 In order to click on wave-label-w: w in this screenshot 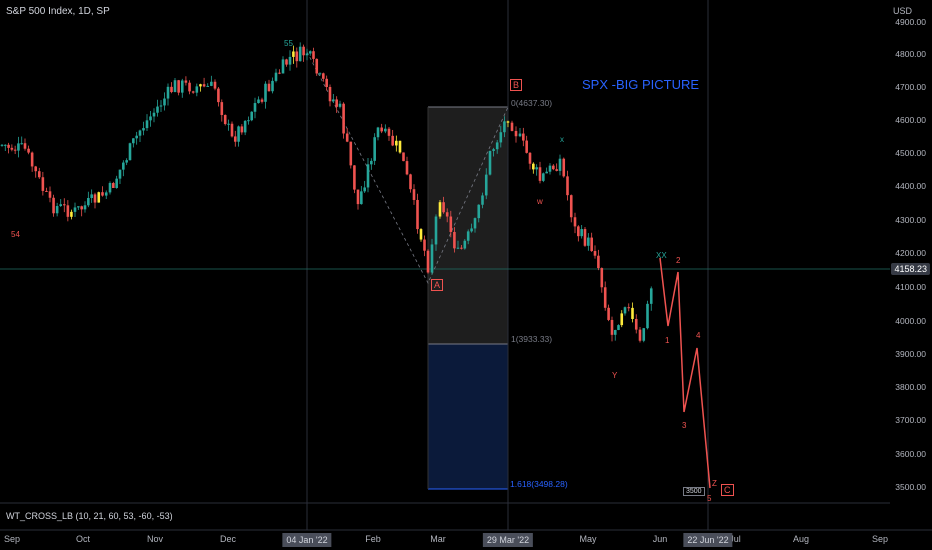, I will do `click(540, 201)`.